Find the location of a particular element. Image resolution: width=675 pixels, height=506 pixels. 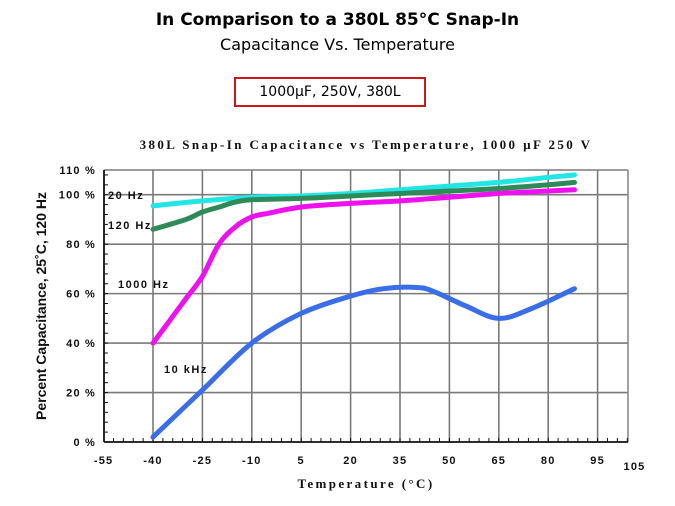

x-tick-label: -55 is located at coordinates (104, 461).